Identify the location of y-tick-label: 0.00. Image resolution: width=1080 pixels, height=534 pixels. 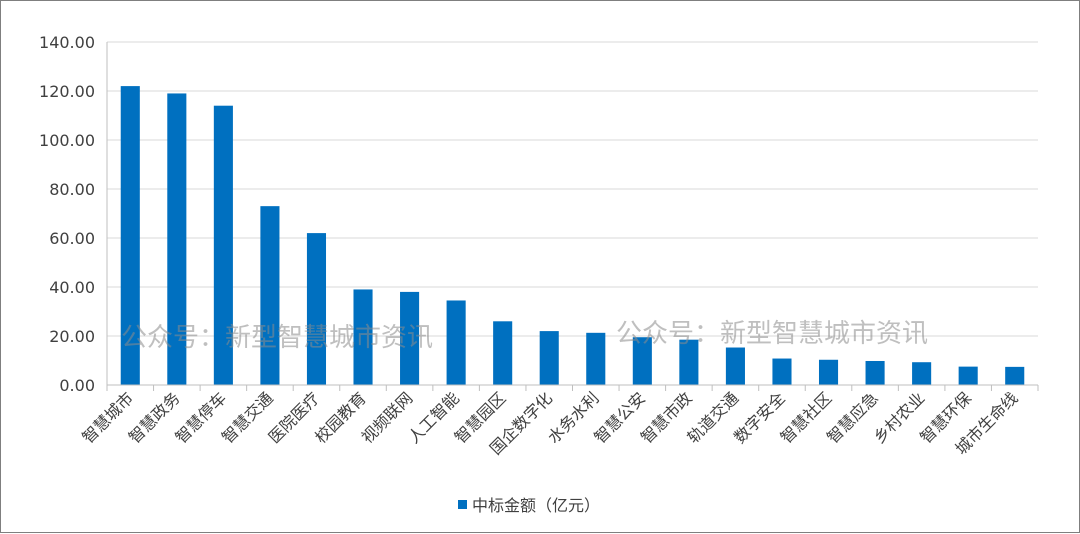
(77, 385).